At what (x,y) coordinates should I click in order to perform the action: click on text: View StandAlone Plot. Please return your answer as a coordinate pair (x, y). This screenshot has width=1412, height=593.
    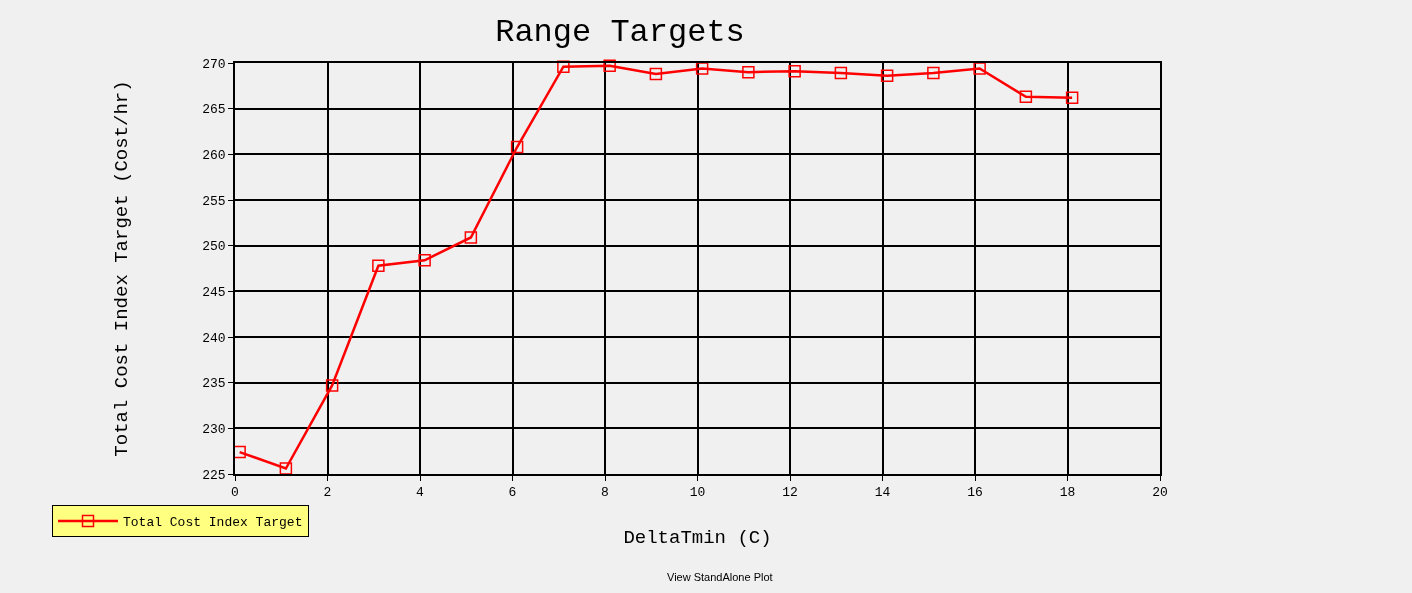
    Looking at the image, I should click on (720, 577).